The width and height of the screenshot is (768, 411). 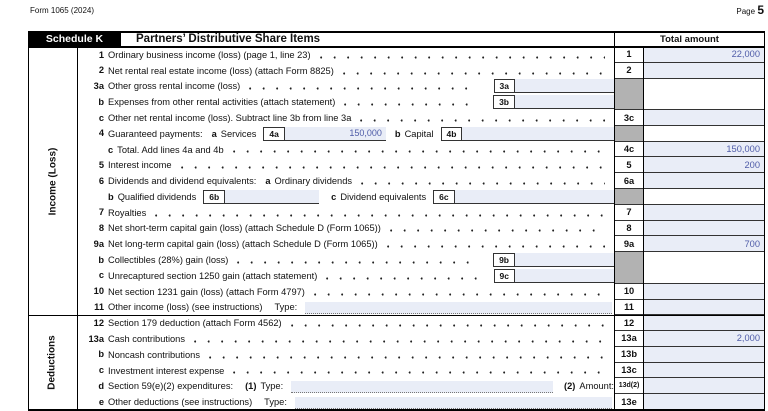 What do you see at coordinates (704, 149) in the screenshot?
I see `amount-field: 150,000` at bounding box center [704, 149].